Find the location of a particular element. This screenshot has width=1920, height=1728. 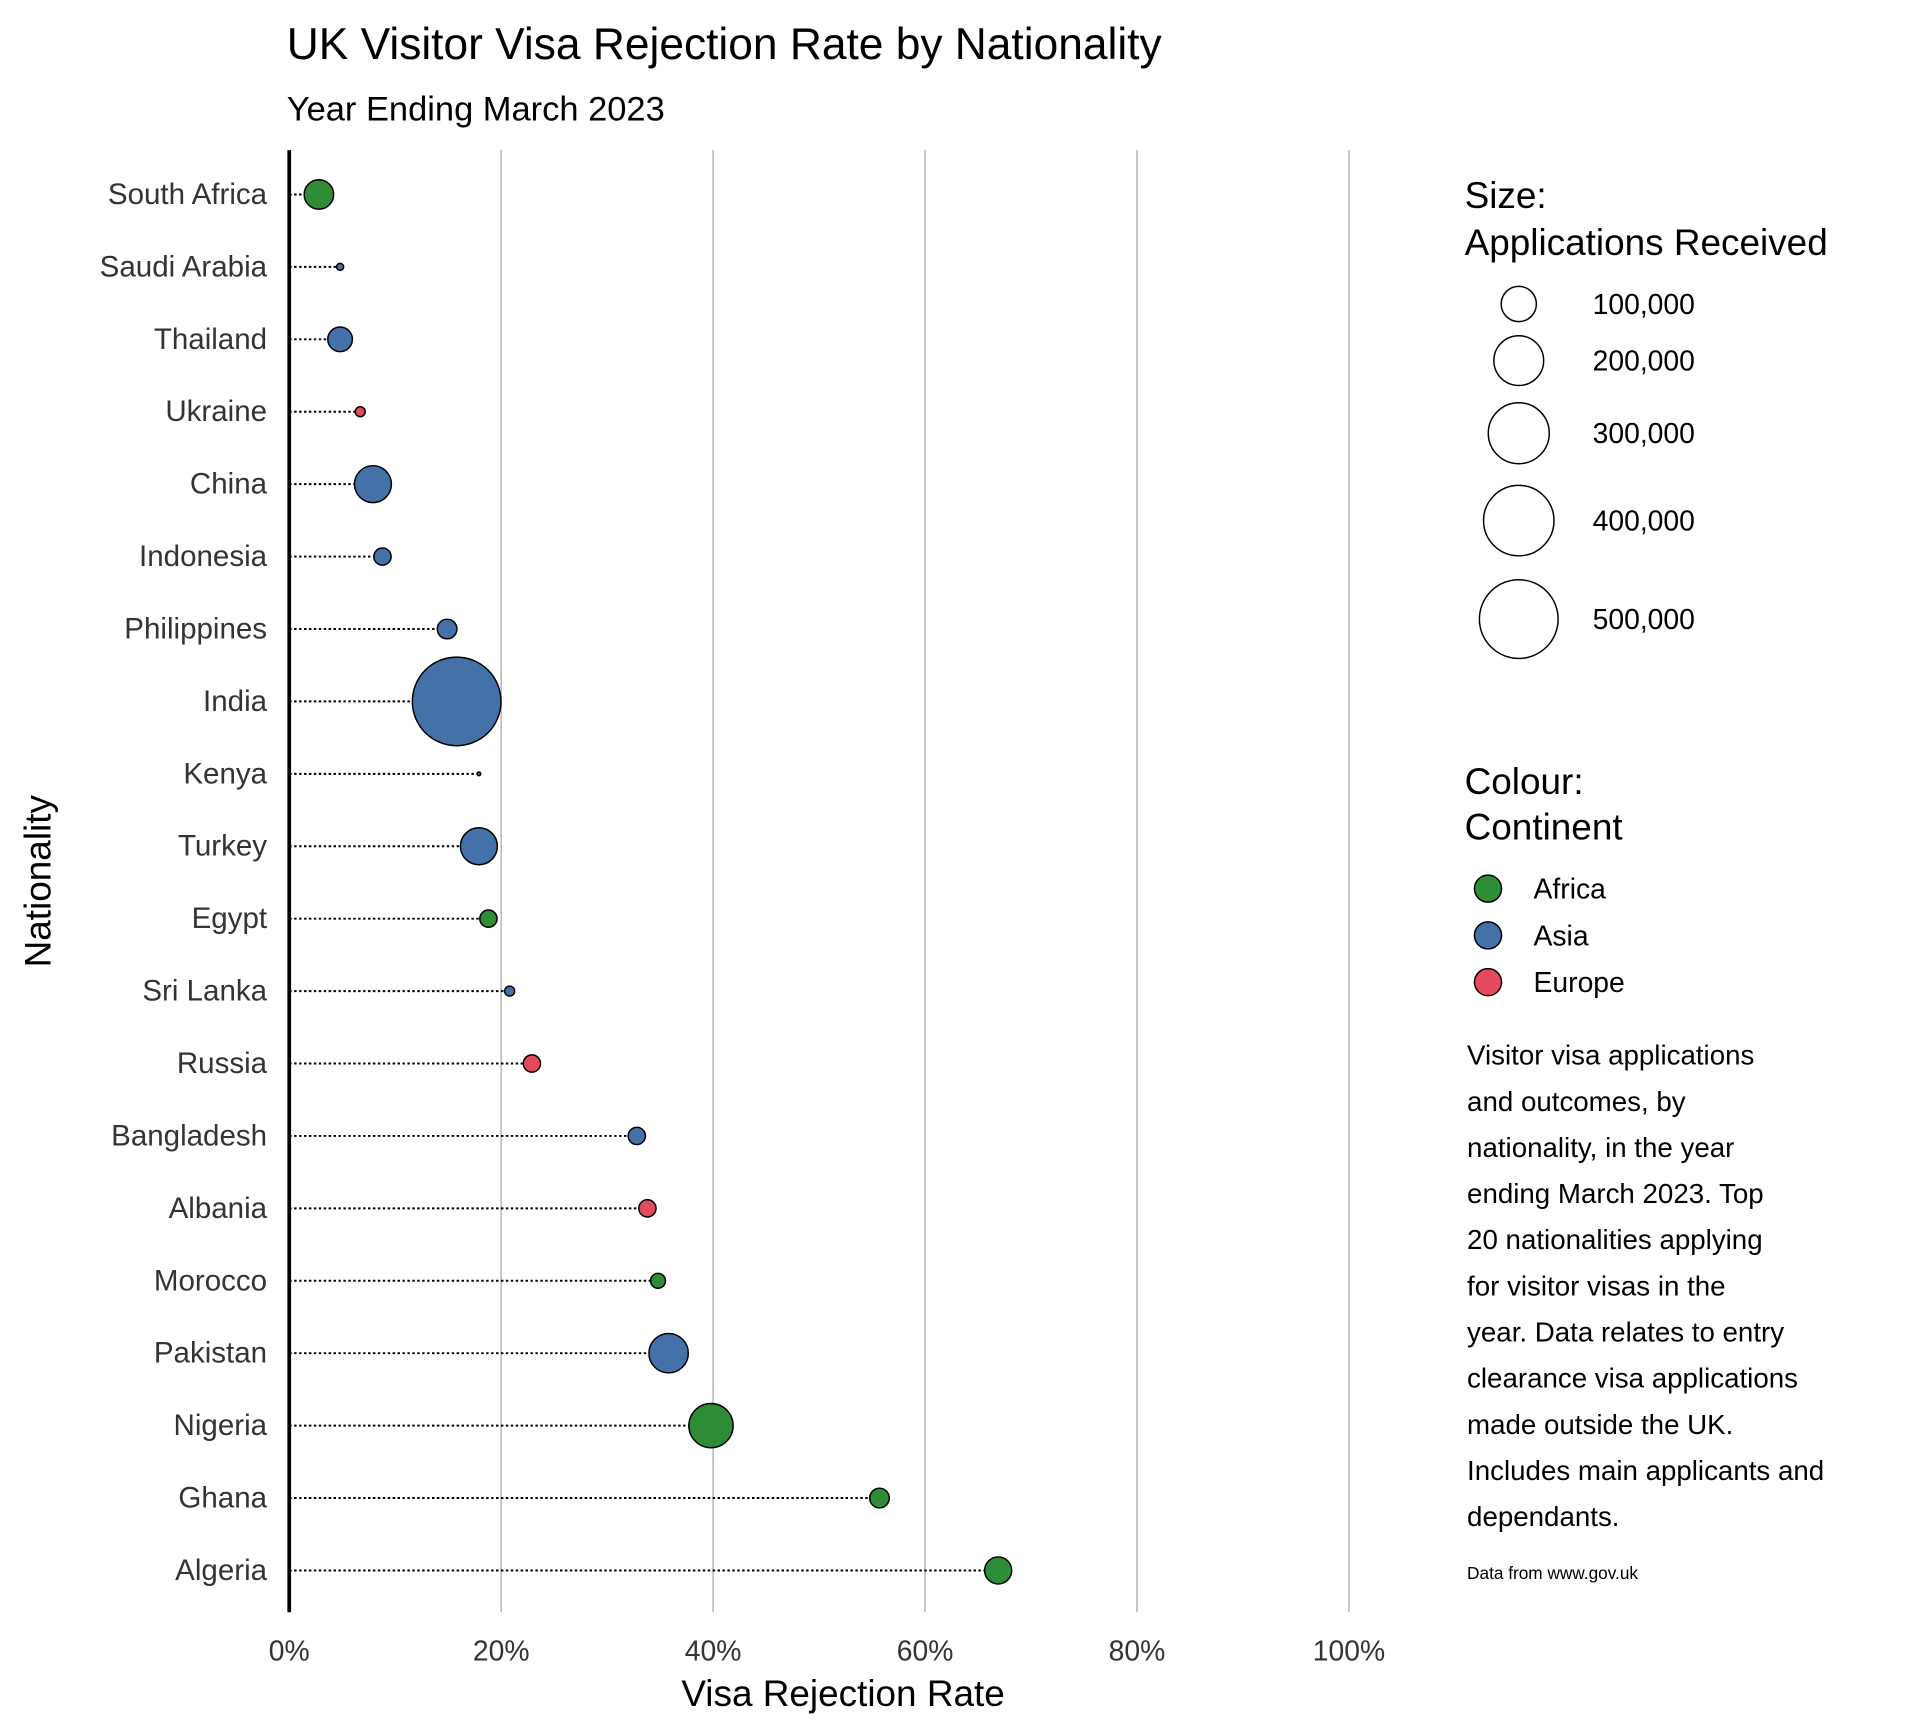

point-egypt is located at coordinates (488, 919).